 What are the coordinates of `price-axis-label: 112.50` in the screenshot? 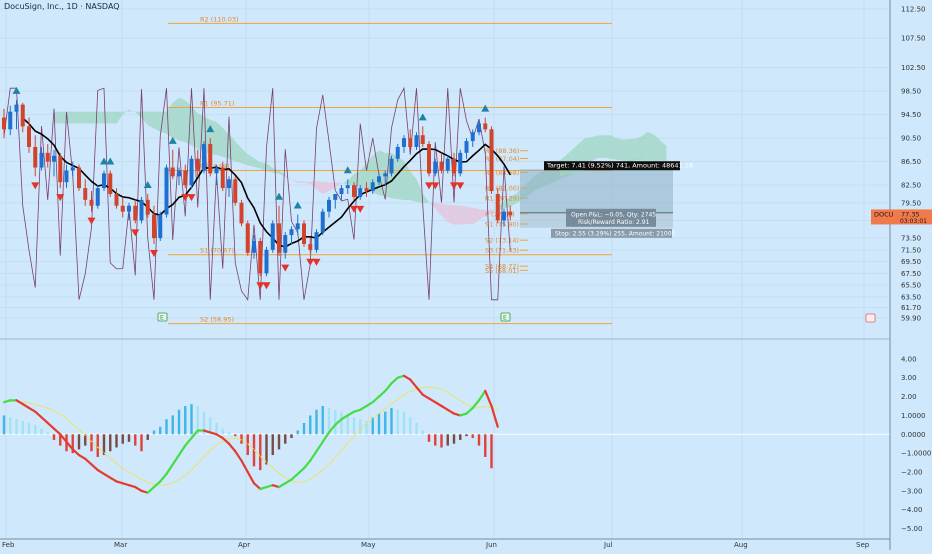 It's located at (913, 9).